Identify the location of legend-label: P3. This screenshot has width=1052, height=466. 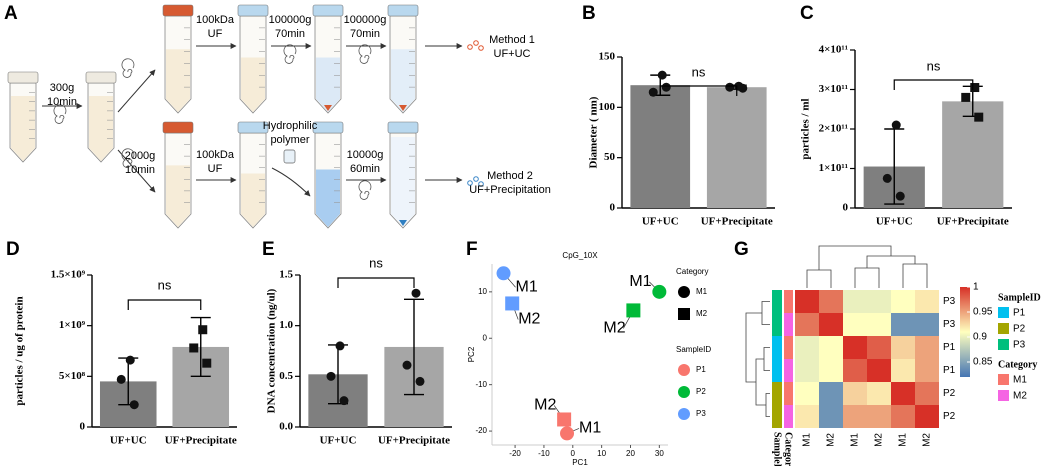
(701, 413).